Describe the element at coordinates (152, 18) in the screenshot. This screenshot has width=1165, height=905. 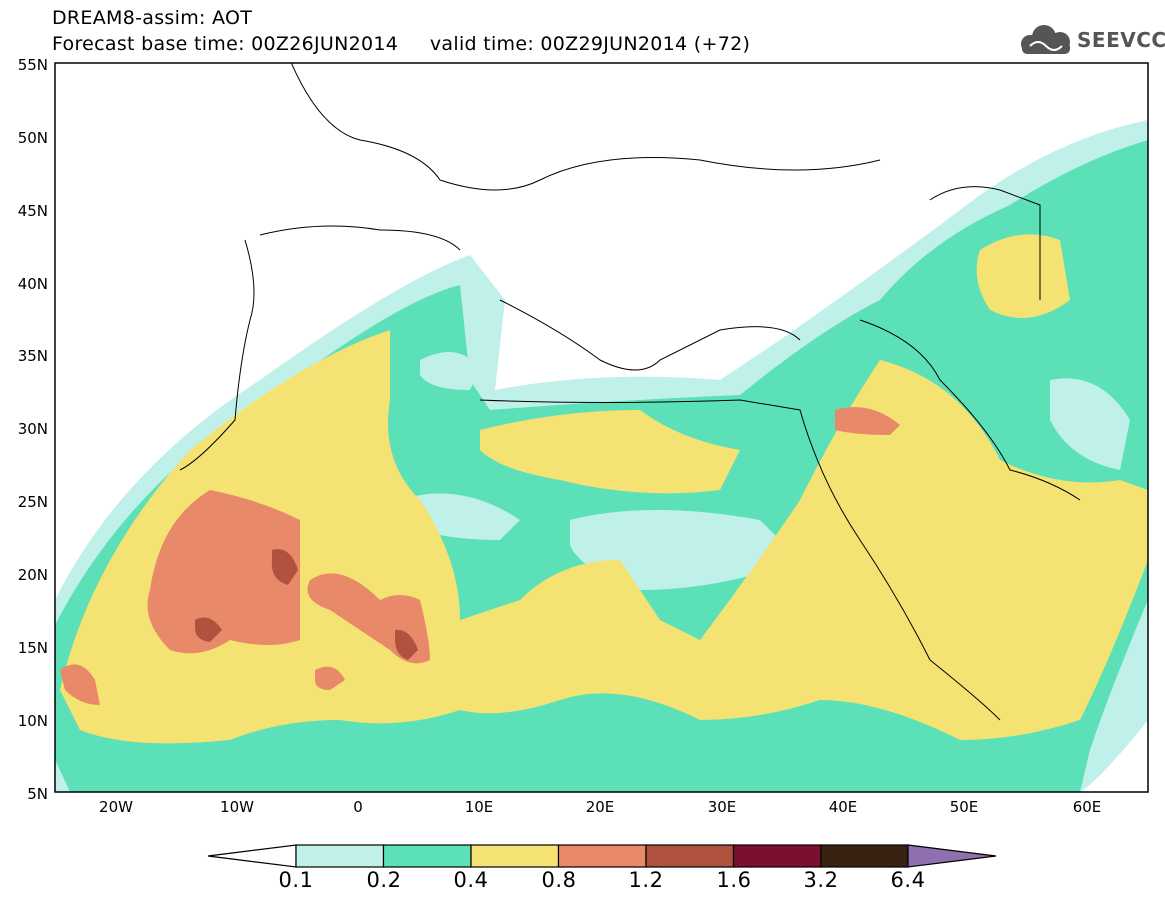
I see `map-title: DREAM8-assim: AOT` at that location.